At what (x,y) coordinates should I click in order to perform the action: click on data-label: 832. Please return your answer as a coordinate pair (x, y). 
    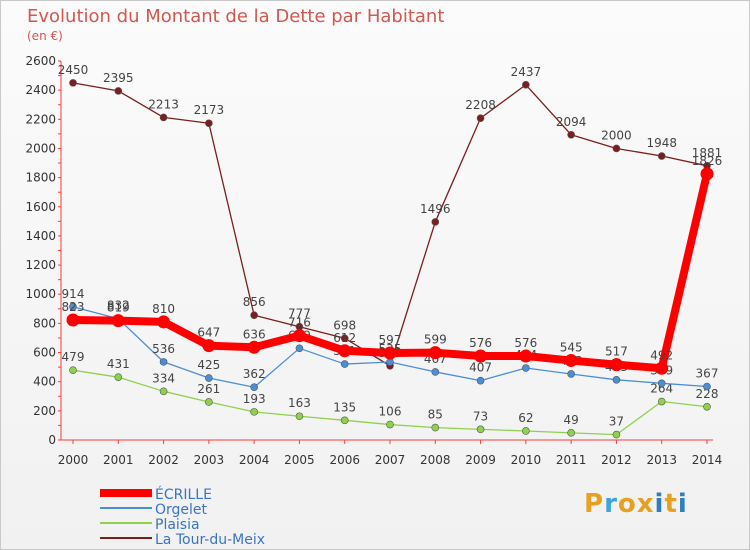
    Looking at the image, I should click on (118, 306).